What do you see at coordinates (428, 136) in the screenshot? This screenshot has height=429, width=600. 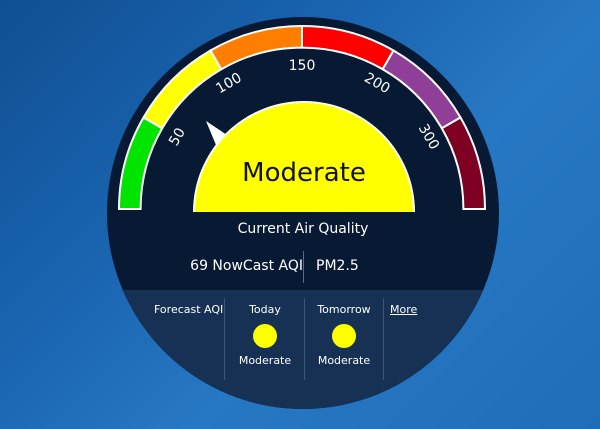 I see `gauge-tick-label: 300` at bounding box center [428, 136].